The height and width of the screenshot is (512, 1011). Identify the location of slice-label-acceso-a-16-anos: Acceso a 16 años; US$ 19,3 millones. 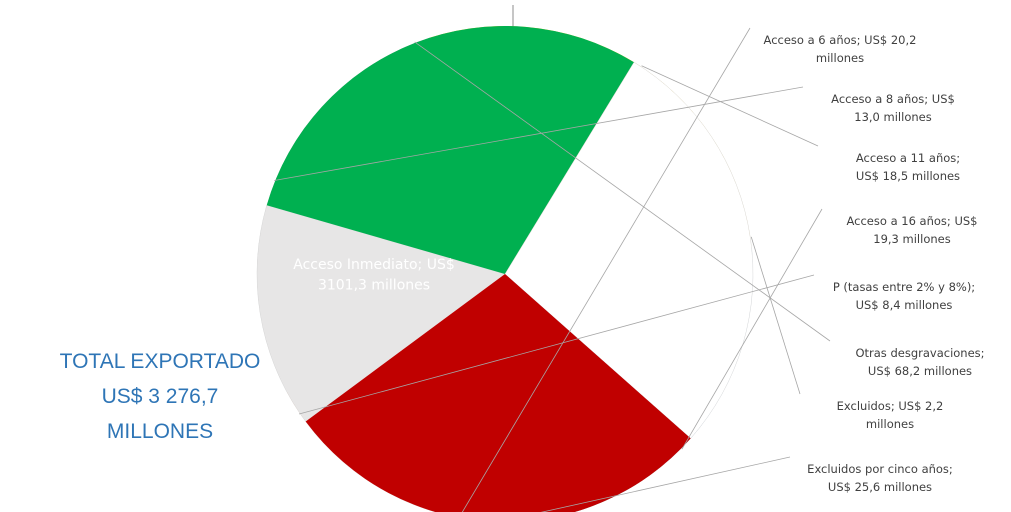
(912, 230).